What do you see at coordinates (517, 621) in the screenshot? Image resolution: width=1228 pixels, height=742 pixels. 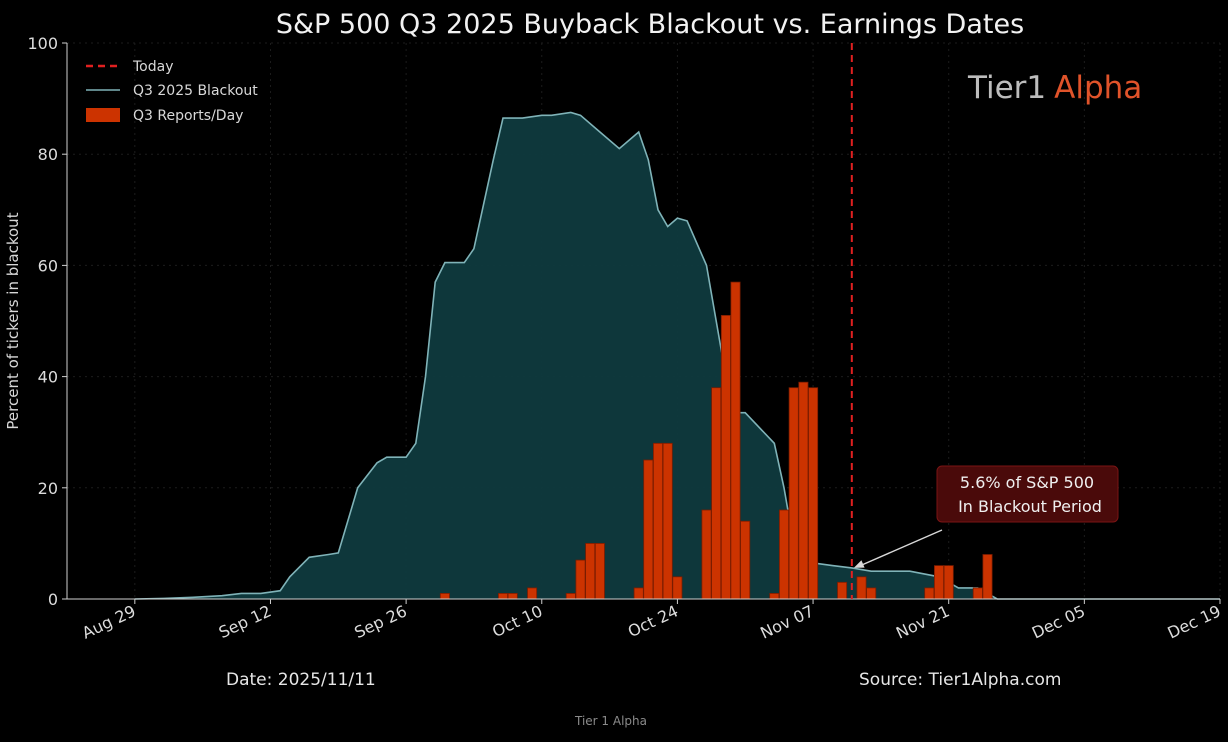 I see `x-tick-label: Oct 10` at bounding box center [517, 621].